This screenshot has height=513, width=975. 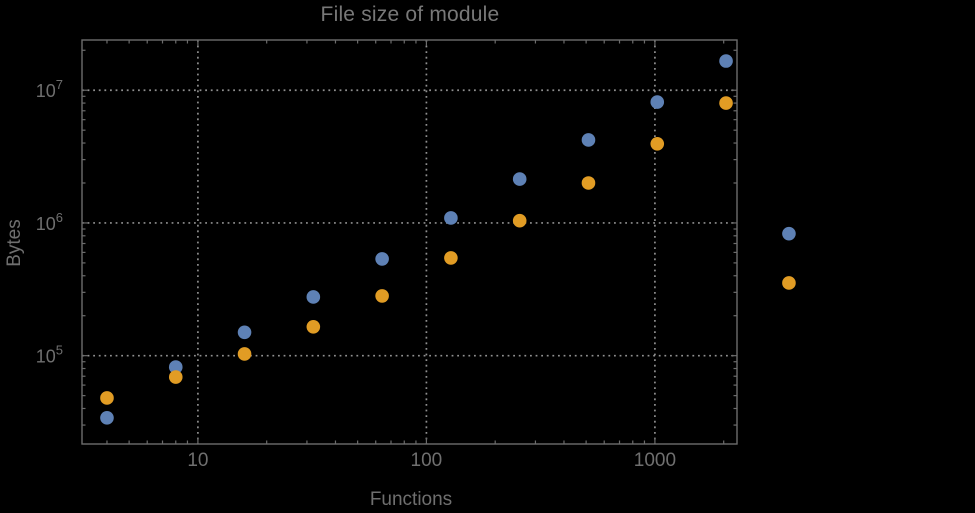 I want to click on y-tick-exponent: 6, so click(x=59, y=217).